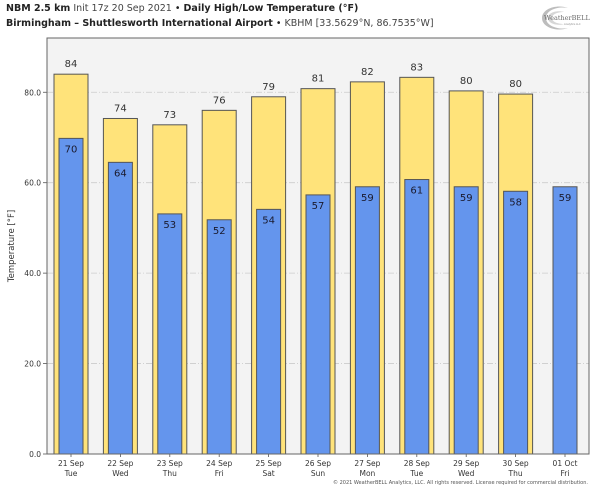 Image resolution: width=600 pixels, height=493 pixels. I want to click on x-tick-date: 29 Sep, so click(466, 463).